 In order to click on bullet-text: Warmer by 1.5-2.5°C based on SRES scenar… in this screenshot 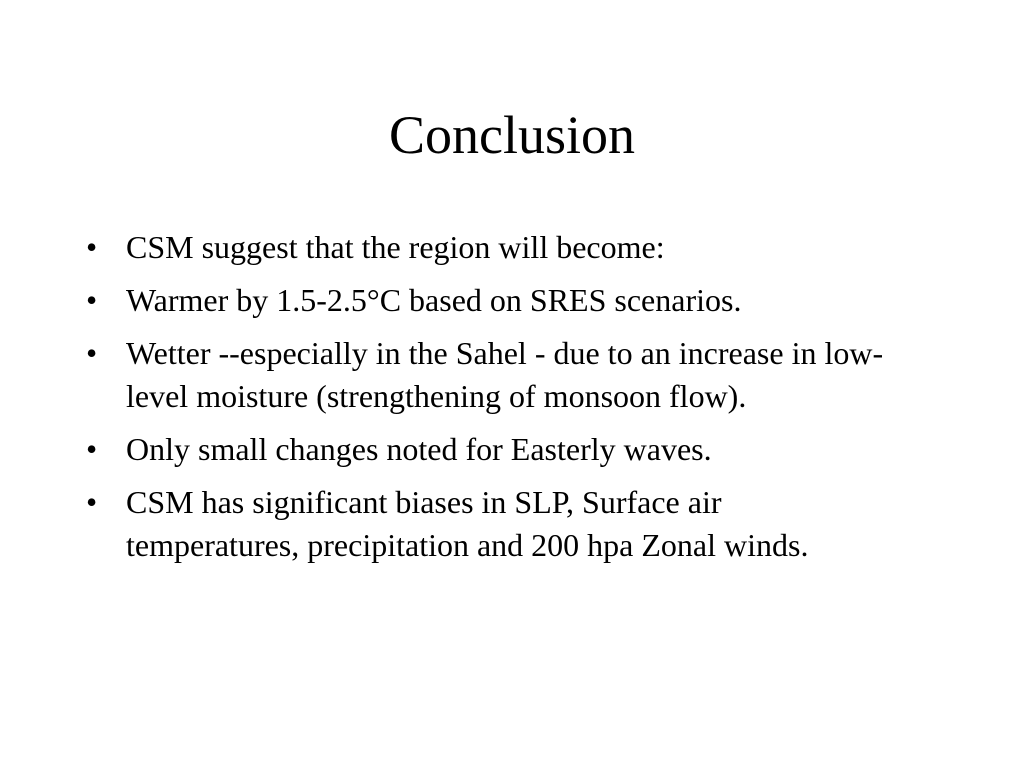, I will do `click(434, 300)`.